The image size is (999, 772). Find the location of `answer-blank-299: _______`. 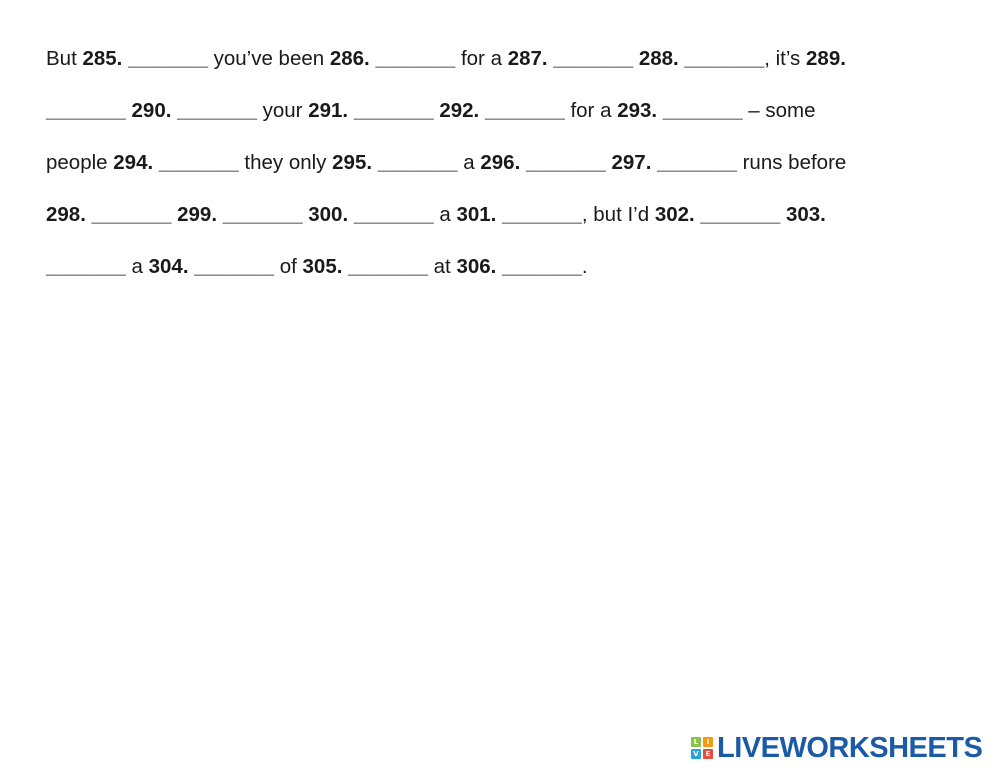

answer-blank-299: _______ is located at coordinates (260, 214).